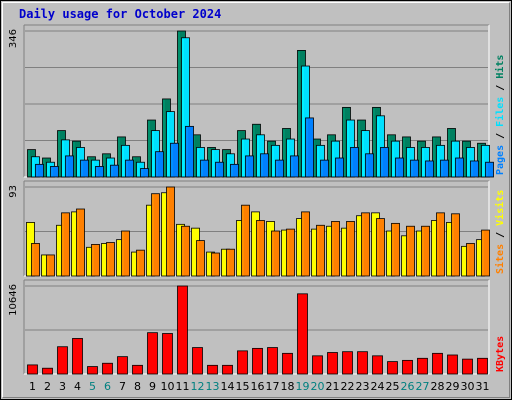 This screenshot has height=400, width=512. What do you see at coordinates (500, 208) in the screenshot?
I see `legend-entry: Visits` at bounding box center [500, 208].